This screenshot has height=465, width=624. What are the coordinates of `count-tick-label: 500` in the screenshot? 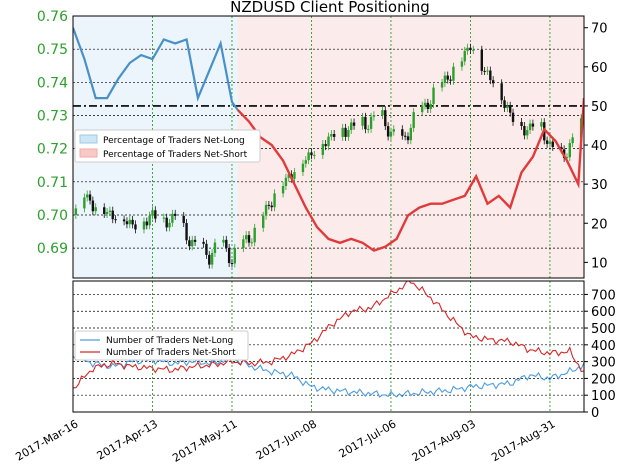 It's located at (603, 329).